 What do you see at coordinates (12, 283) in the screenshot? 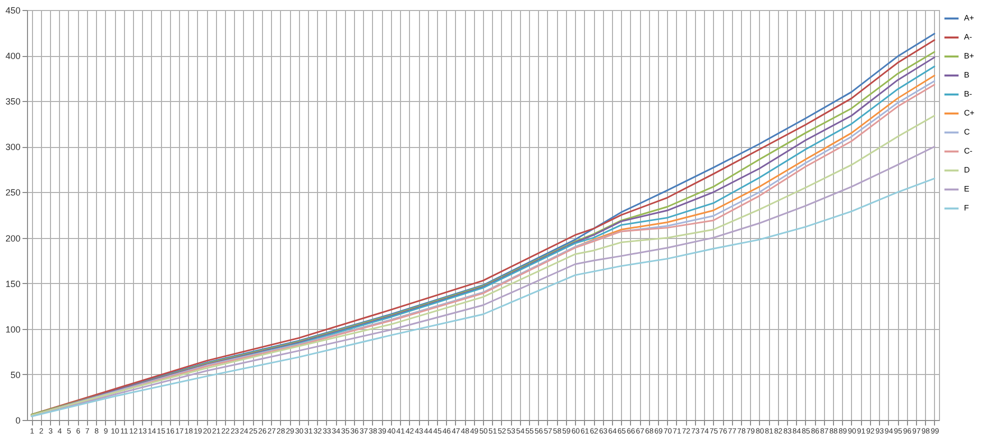
I see `y-tick-label: 150` at bounding box center [12, 283].